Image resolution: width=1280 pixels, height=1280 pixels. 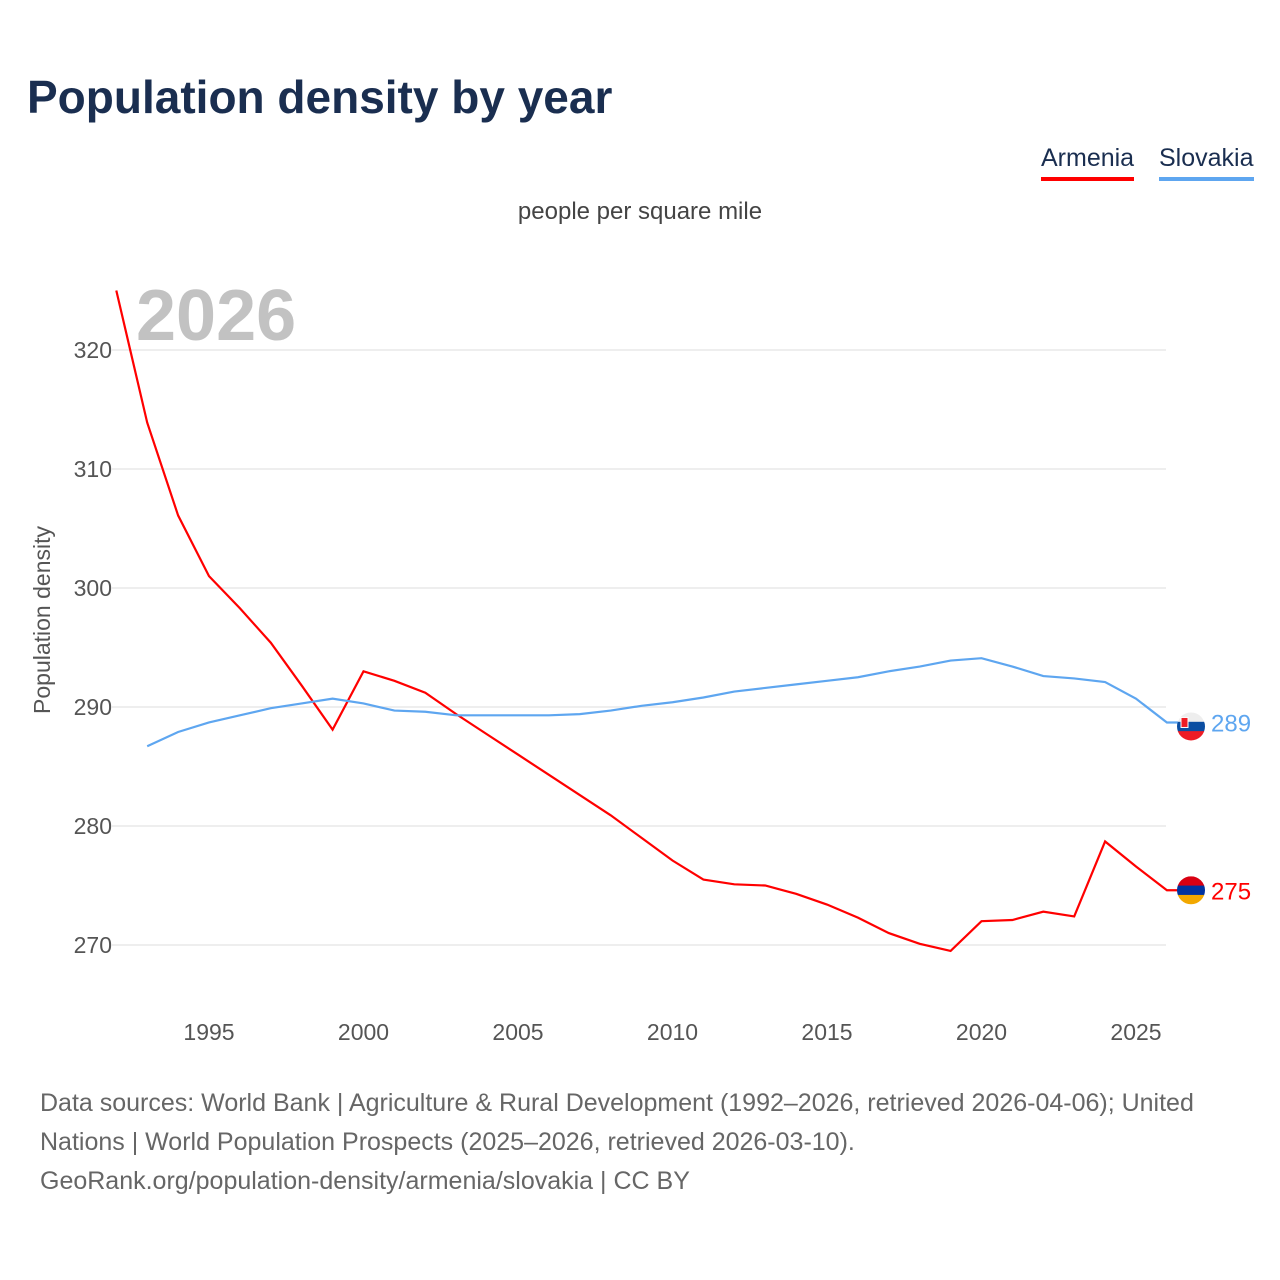 I want to click on legend-slovakia: Slovakia, so click(x=1206, y=162).